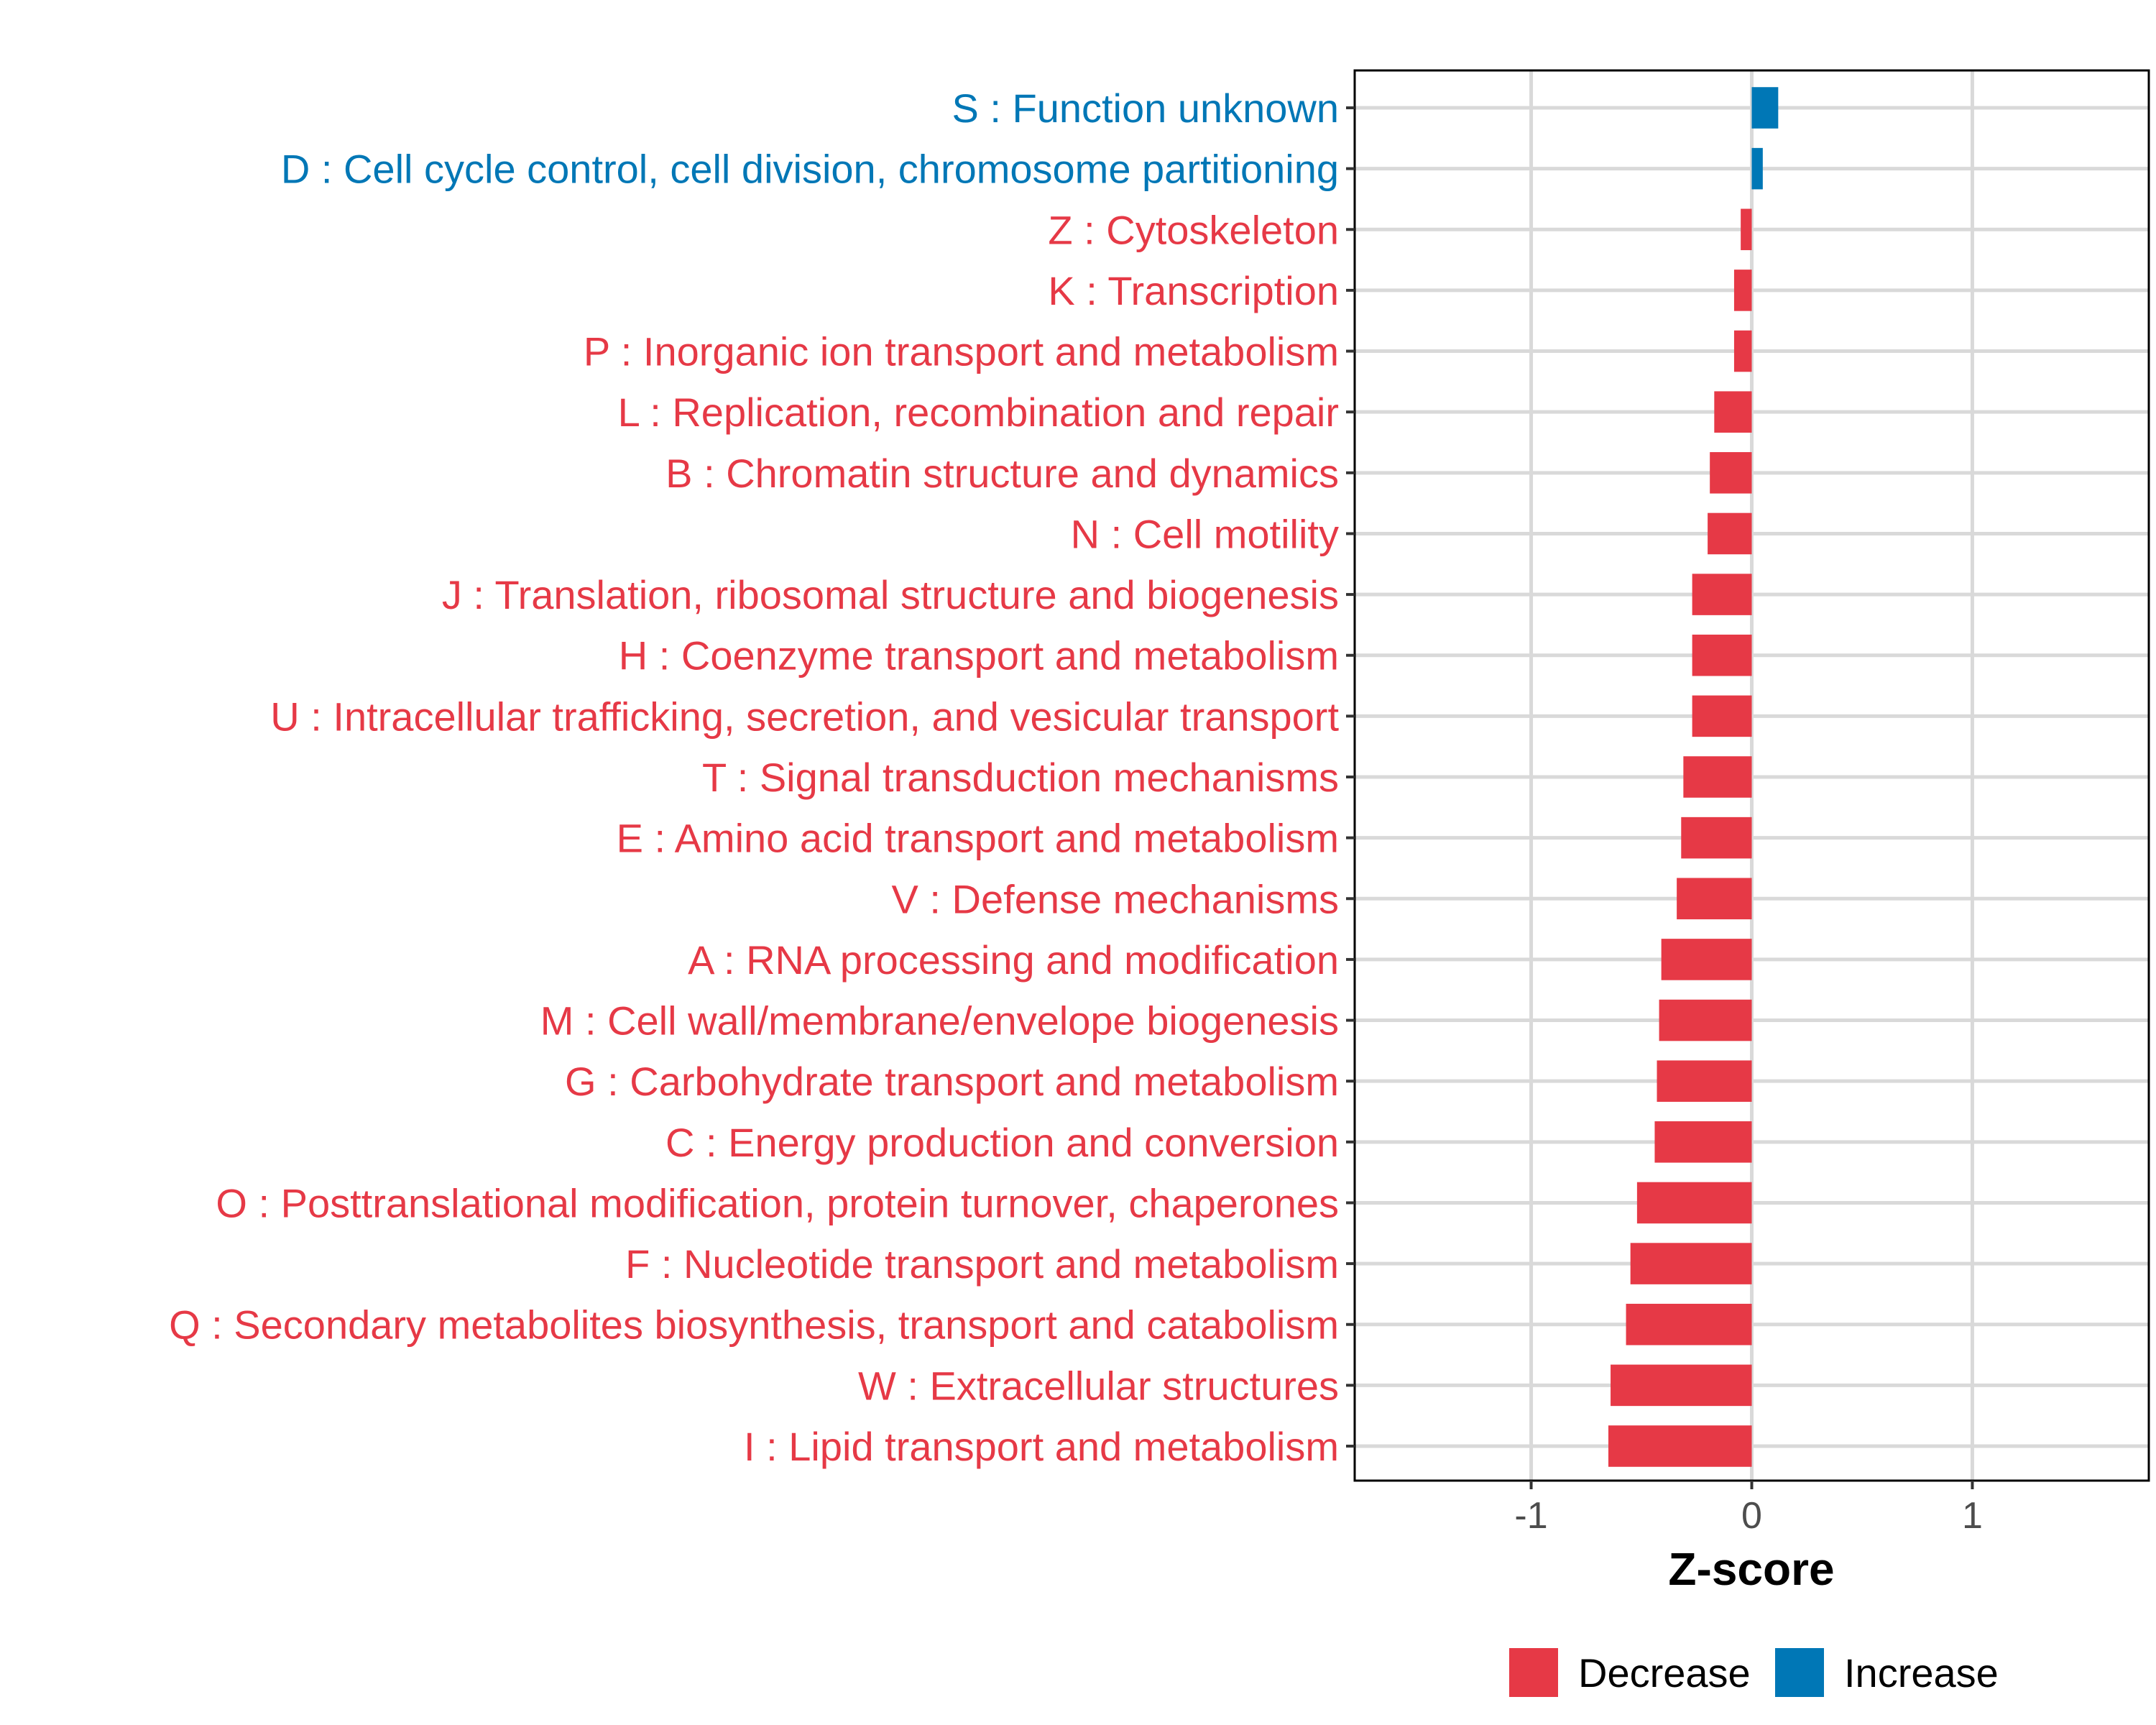  I want to click on category-label: Z : Cytoskeleton, so click(1193, 229).